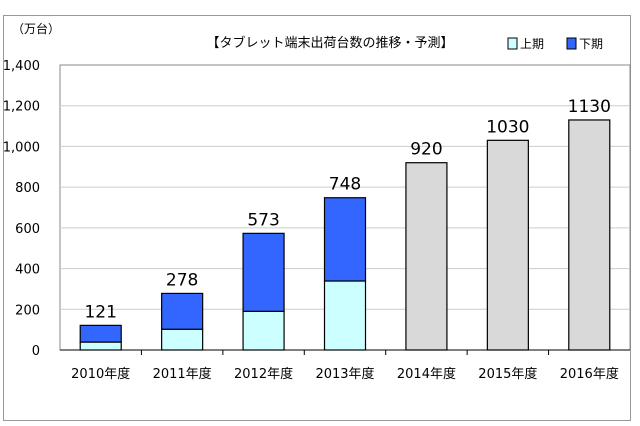  Describe the element at coordinates (100, 374) in the screenshot. I see `x-tick-label: 2010年度` at that location.